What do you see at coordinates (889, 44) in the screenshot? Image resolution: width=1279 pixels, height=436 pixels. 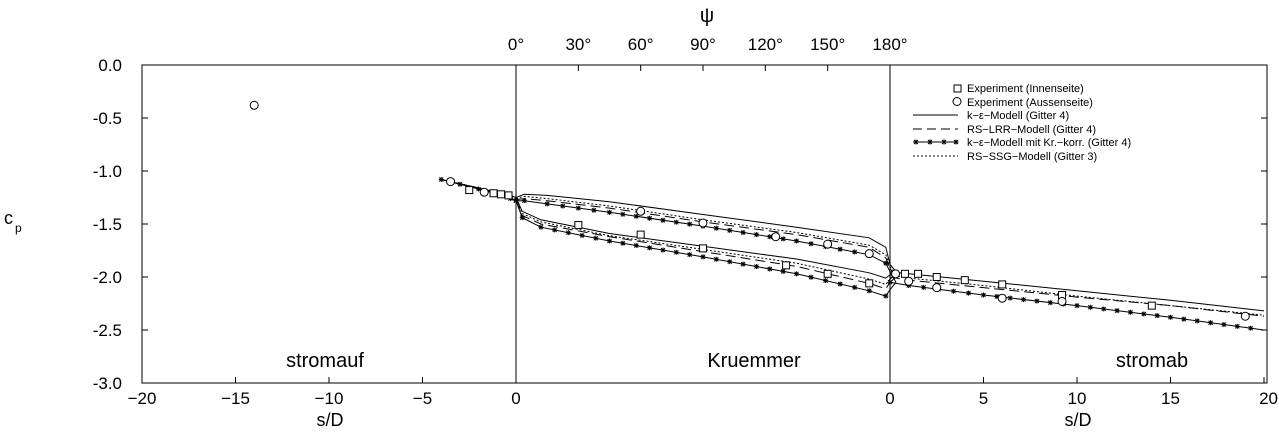 I see `top-tick-label: 180°` at bounding box center [889, 44].